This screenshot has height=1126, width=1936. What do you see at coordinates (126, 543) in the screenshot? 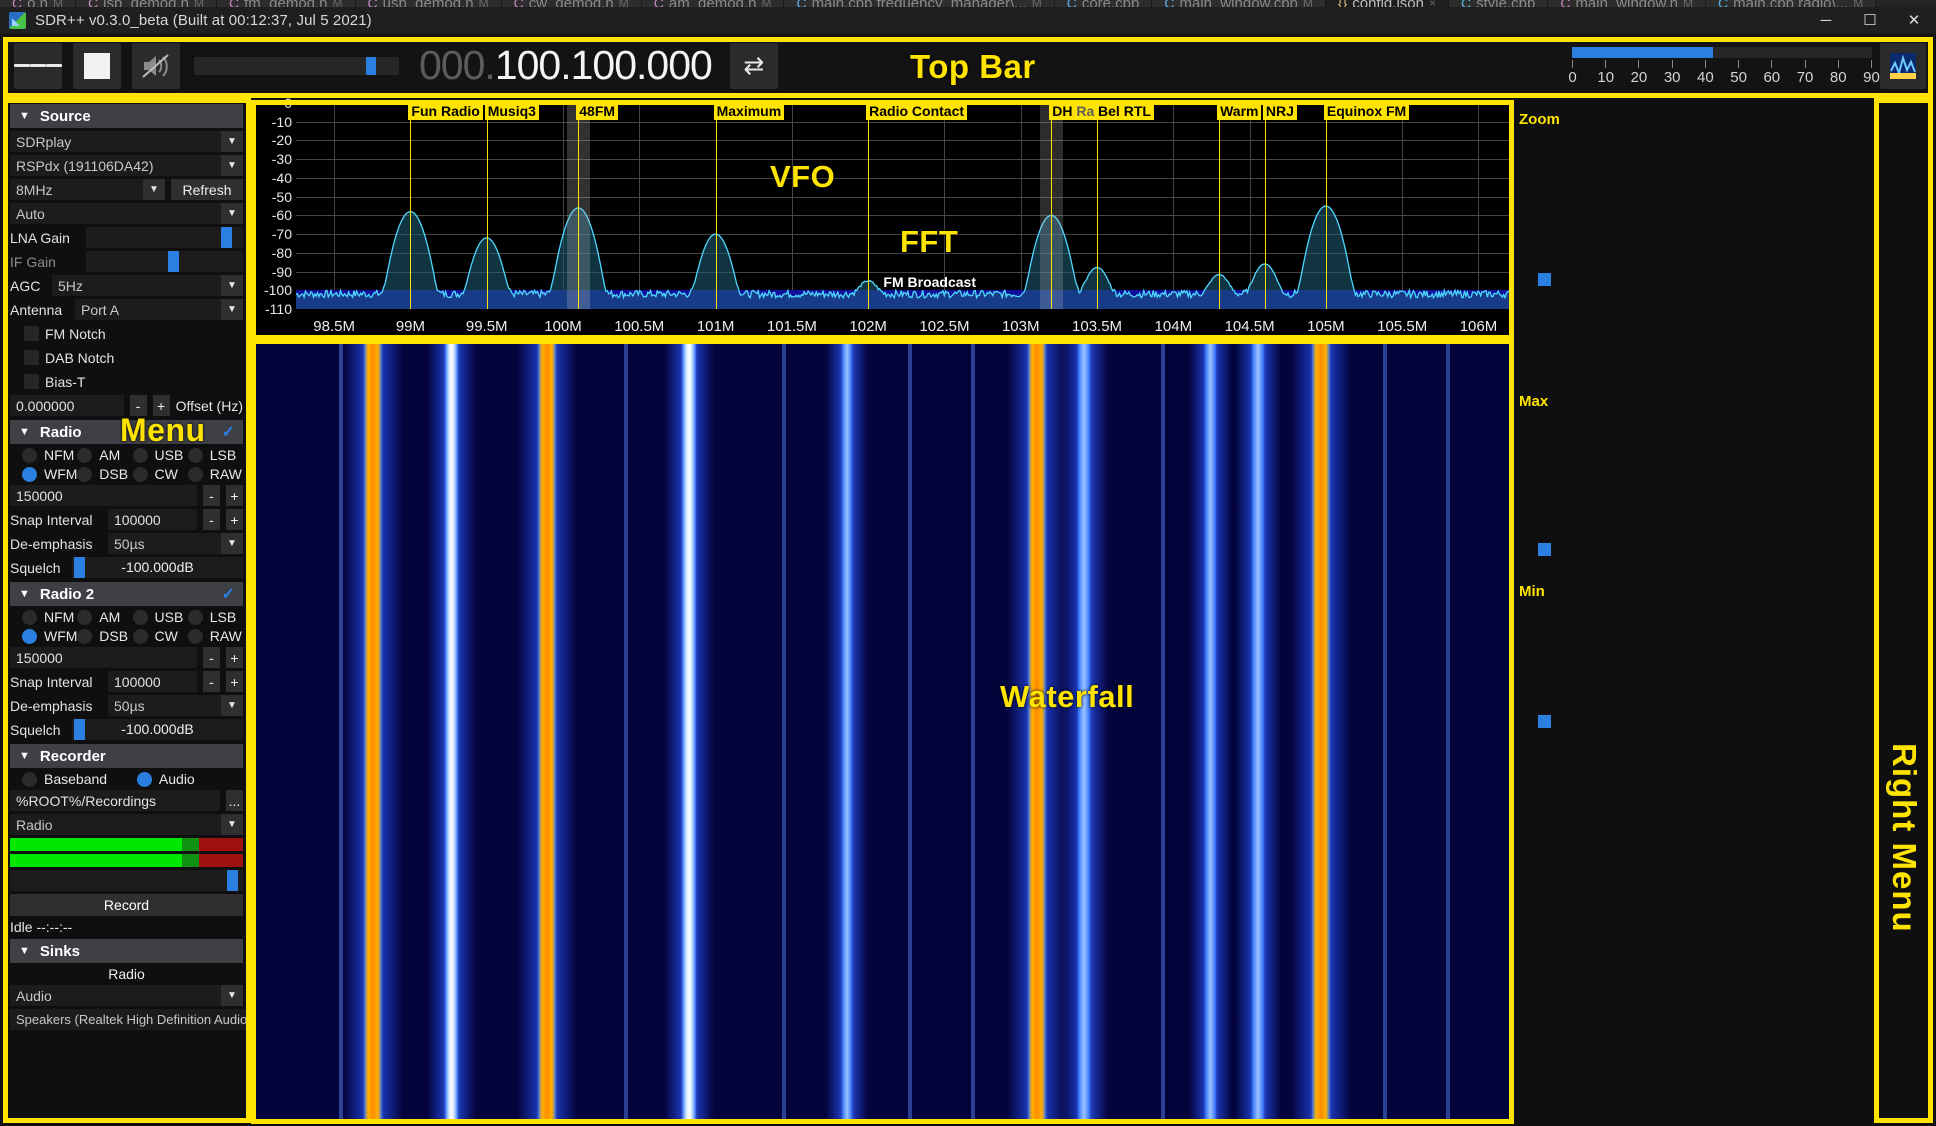
I see `radio-deemphasis-row: De-emphasis 50µs ▼` at bounding box center [126, 543].